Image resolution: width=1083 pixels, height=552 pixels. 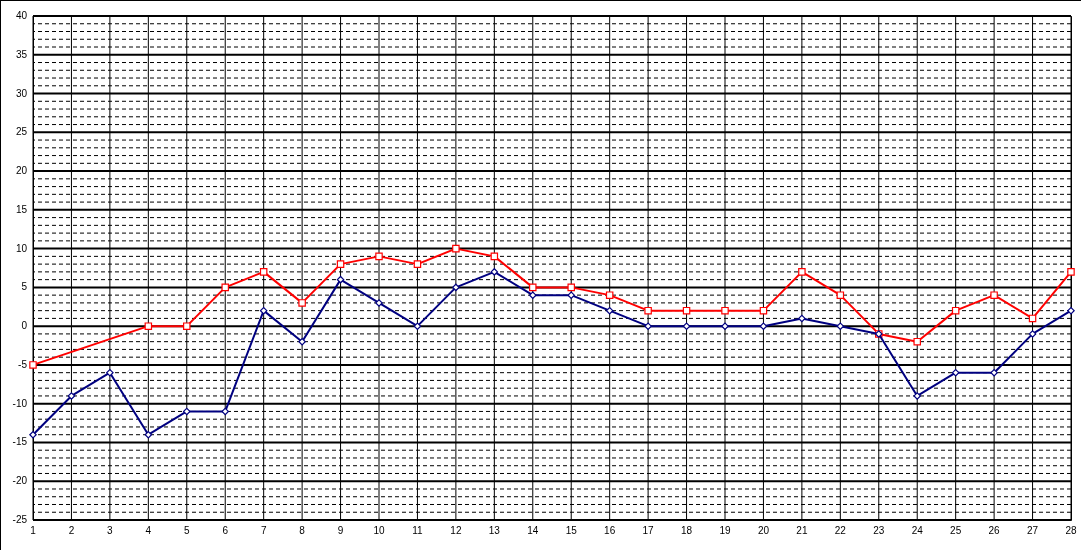 I want to click on y-tick-label: 25, so click(x=21, y=132).